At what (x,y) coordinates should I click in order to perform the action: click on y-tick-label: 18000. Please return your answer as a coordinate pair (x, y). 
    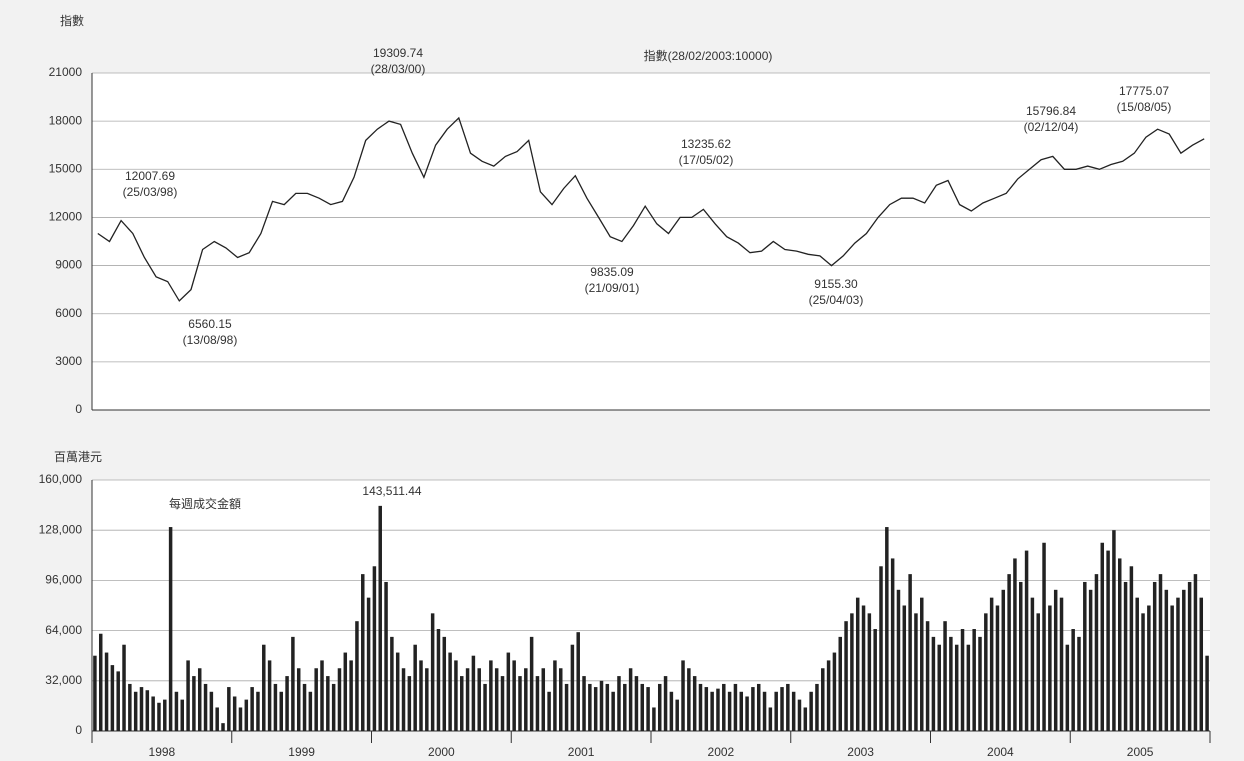
    Looking at the image, I should click on (66, 120).